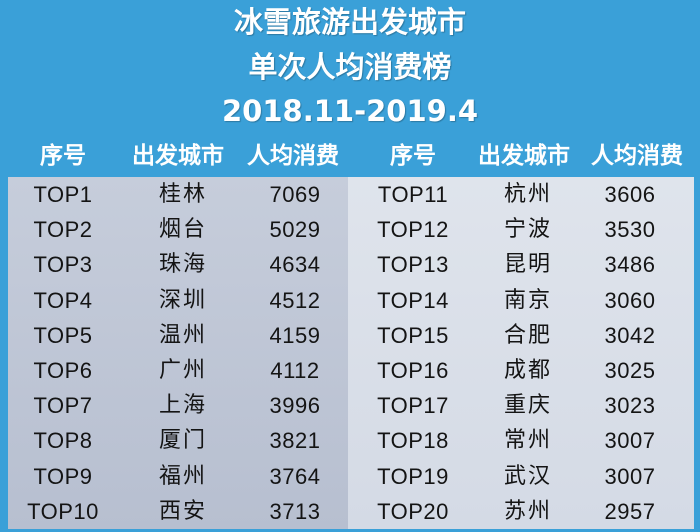  Describe the element at coordinates (295, 370) in the screenshot. I see `cell-spend: 4112` at that location.